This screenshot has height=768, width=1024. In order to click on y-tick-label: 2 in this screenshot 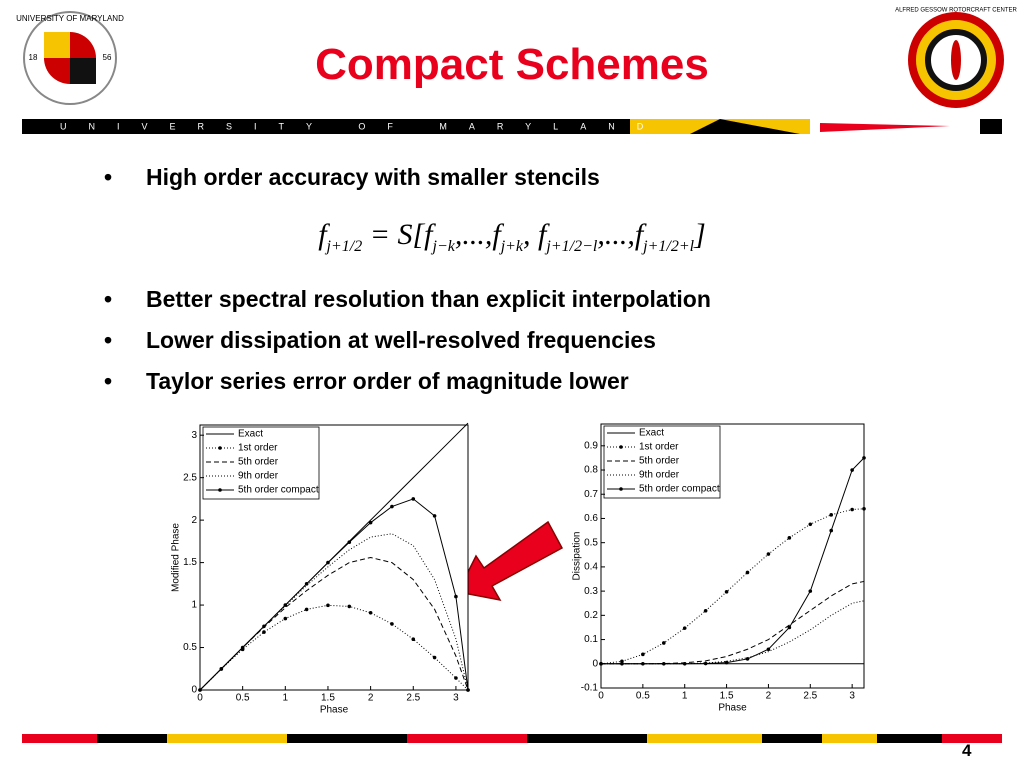, I will do `click(194, 520)`.